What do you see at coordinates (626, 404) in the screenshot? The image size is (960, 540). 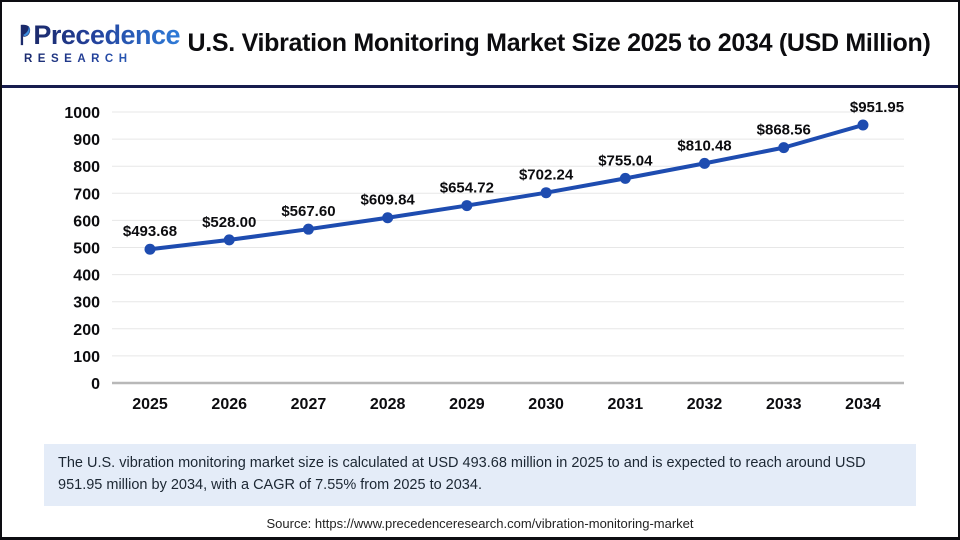 I see `x-tick-label: 2031` at bounding box center [626, 404].